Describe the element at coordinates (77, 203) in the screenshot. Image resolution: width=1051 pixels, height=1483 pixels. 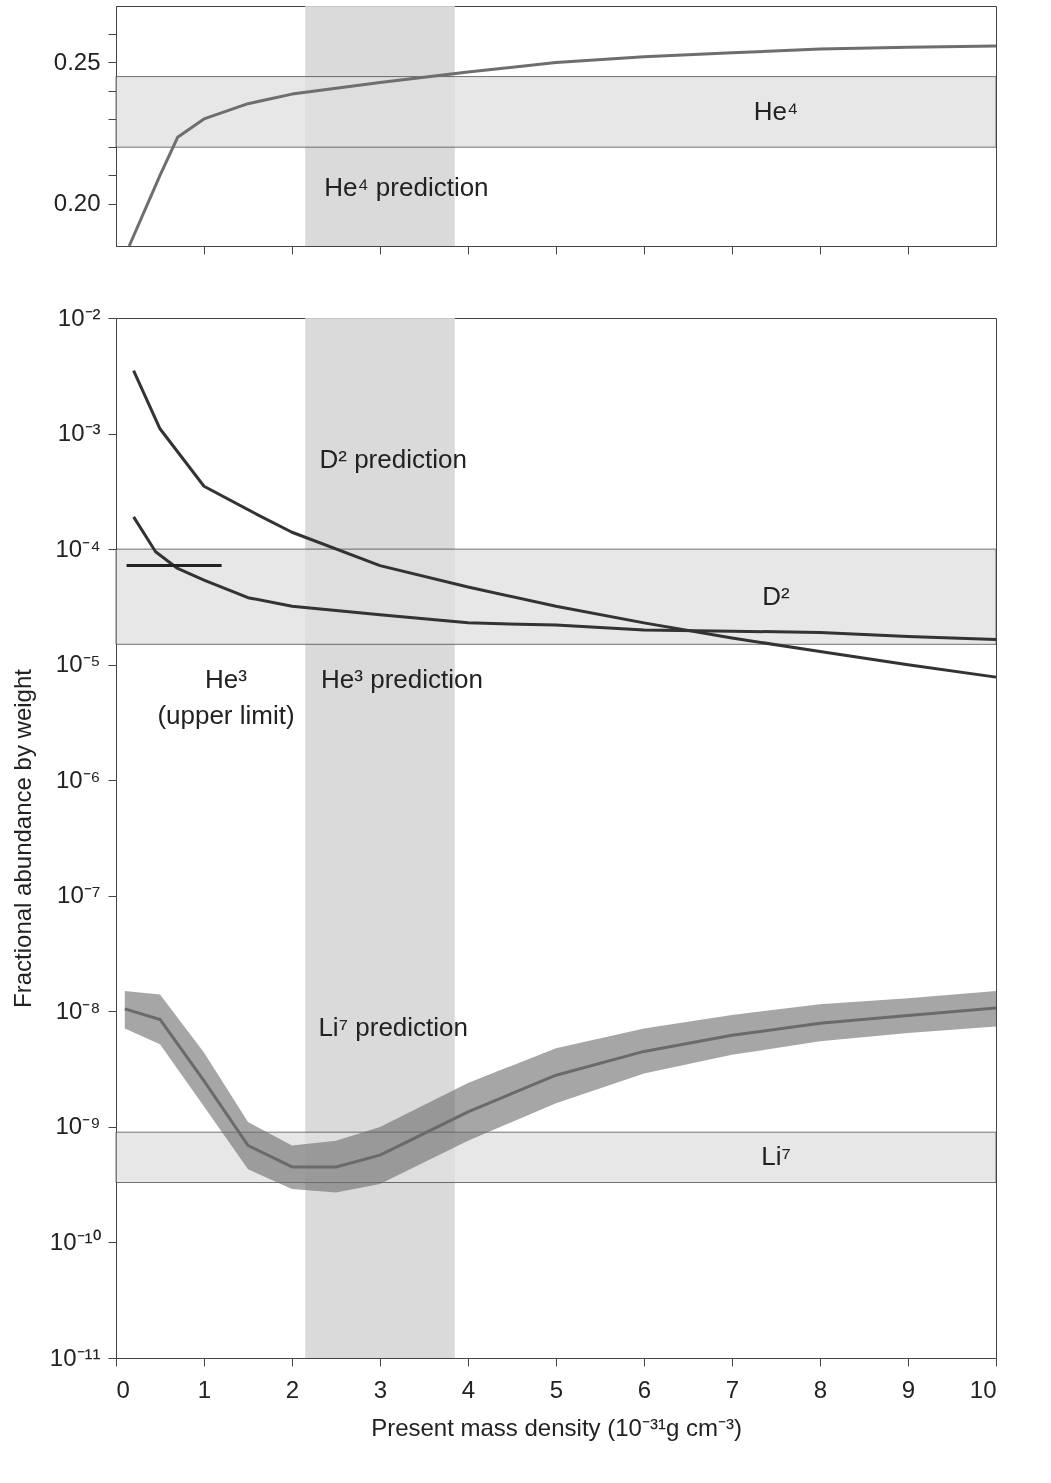
I see `y-tick-label: 0.20` at that location.